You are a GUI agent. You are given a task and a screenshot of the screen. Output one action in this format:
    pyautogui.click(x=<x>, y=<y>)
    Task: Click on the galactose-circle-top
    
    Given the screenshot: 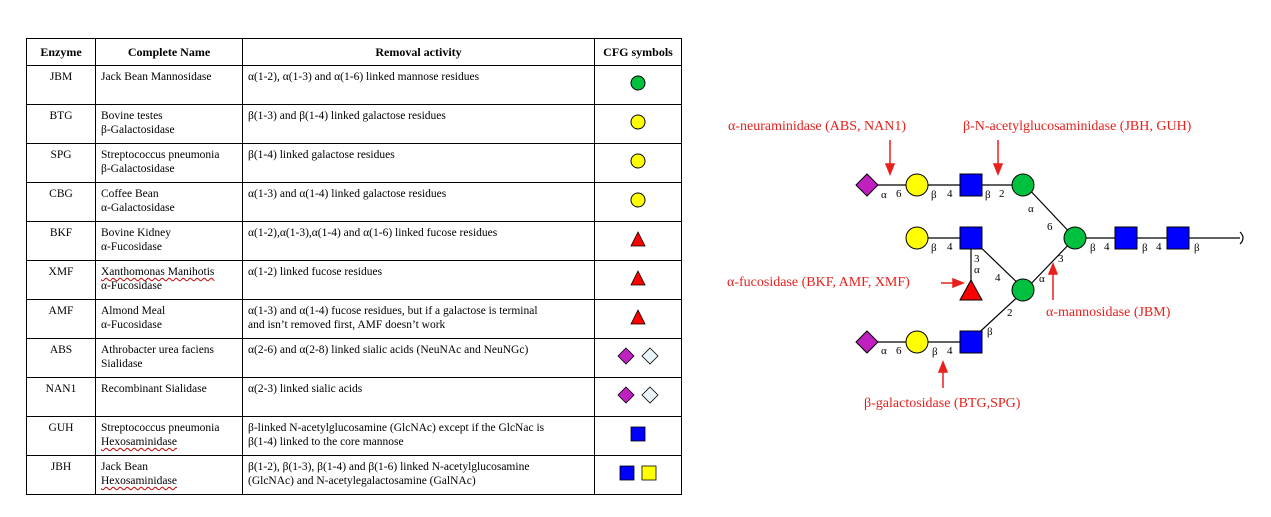 What is the action you would take?
    pyautogui.click(x=917, y=185)
    